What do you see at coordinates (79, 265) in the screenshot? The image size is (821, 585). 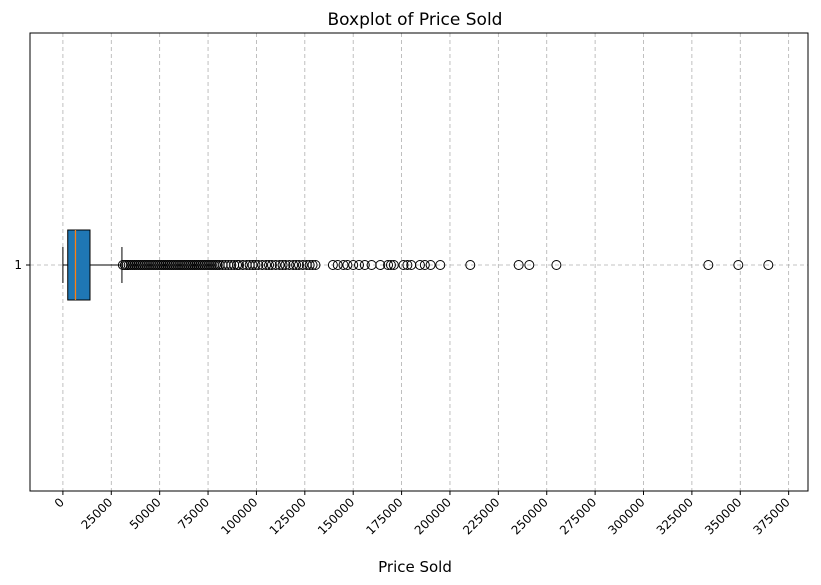 I see `iqr-box` at bounding box center [79, 265].